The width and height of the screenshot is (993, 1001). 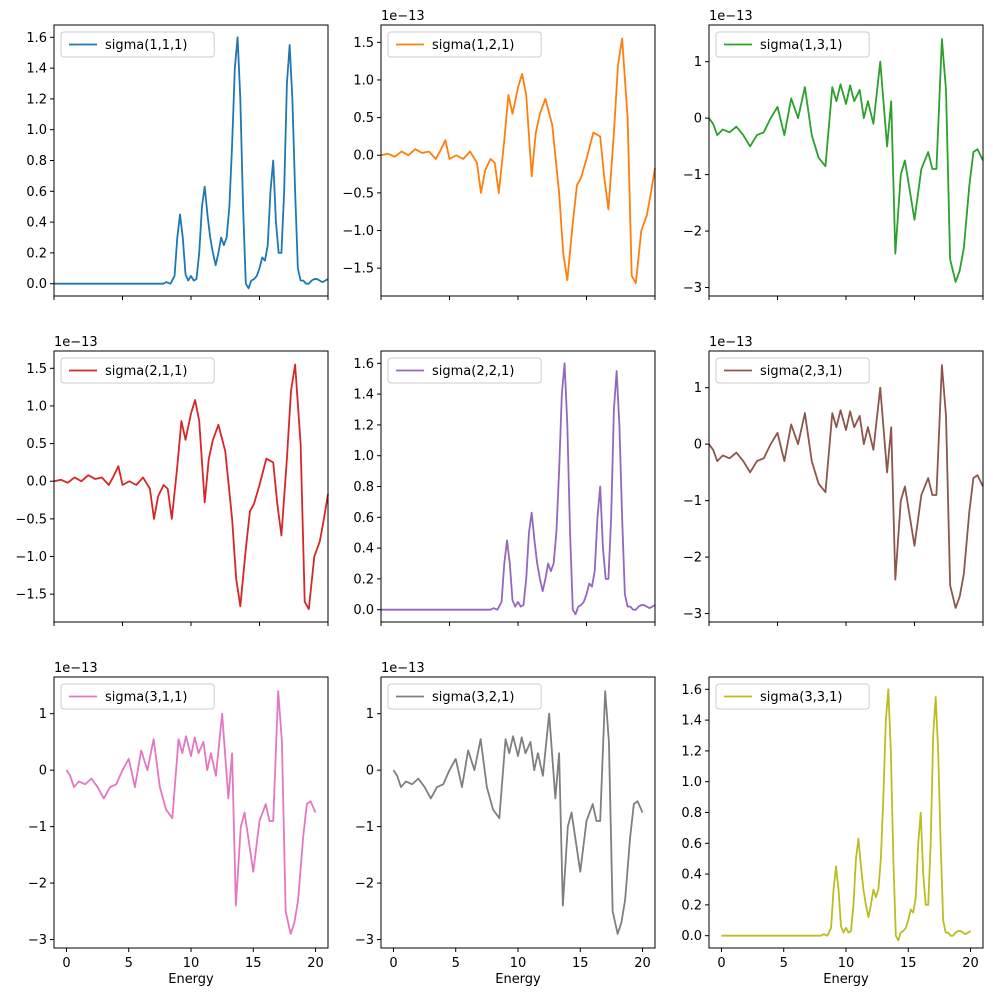 What do you see at coordinates (473, 371) in the screenshot?
I see `legend-label: sigma(2,2,1)` at bounding box center [473, 371].